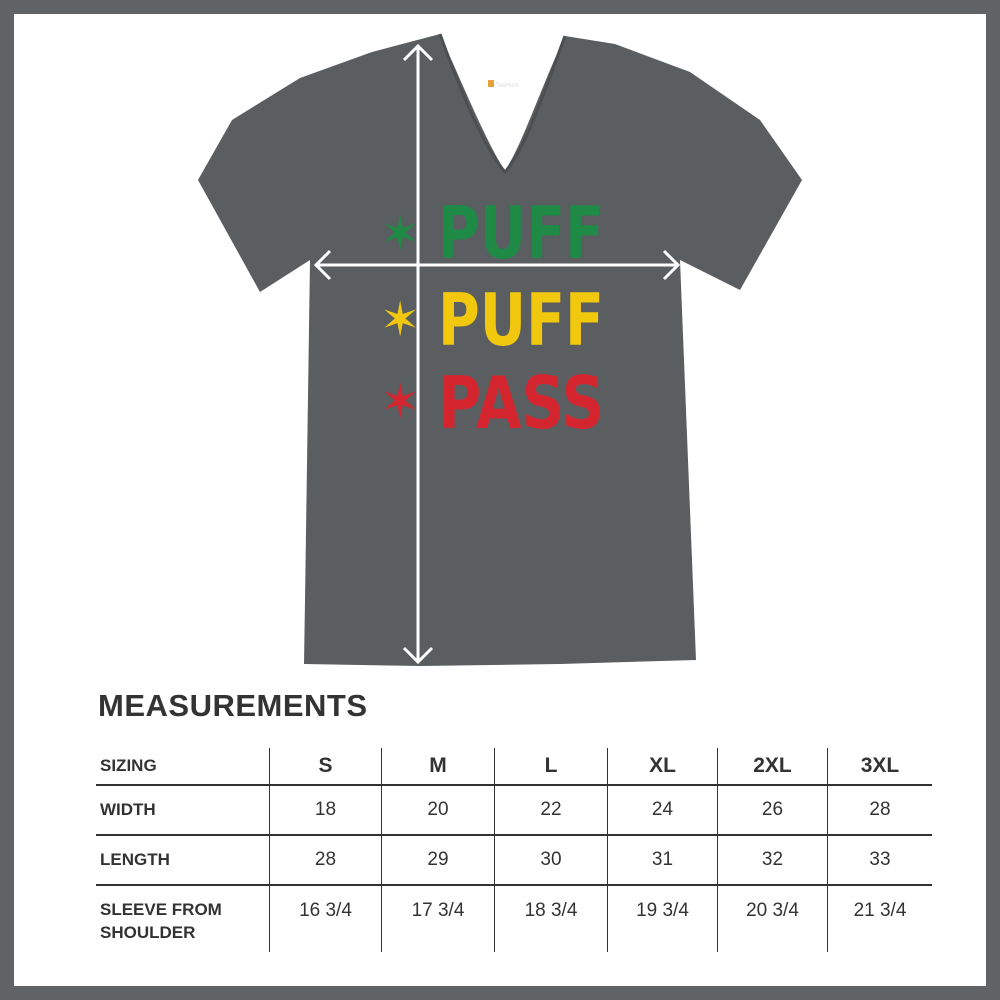 This screenshot has height=1000, width=1000. I want to click on cell: 17 3/4, so click(438, 918).